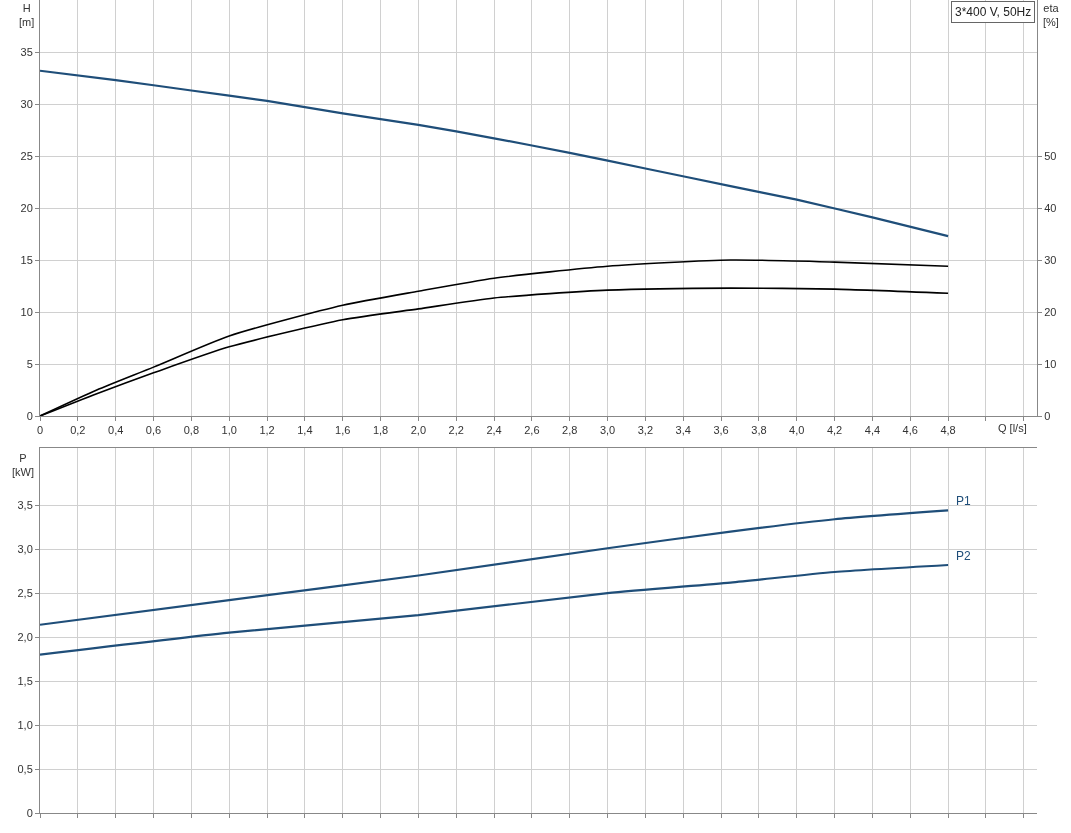 Image resolution: width=1071 pixels, height=833 pixels. I want to click on x-tick-label: 4,2, so click(834, 430).